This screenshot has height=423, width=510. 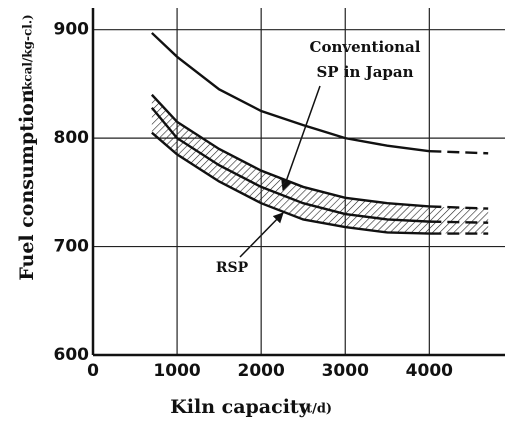 What do you see at coordinates (27, 185) in the screenshot?
I see `y-axis-label: Fuel consumption` at bounding box center [27, 185].